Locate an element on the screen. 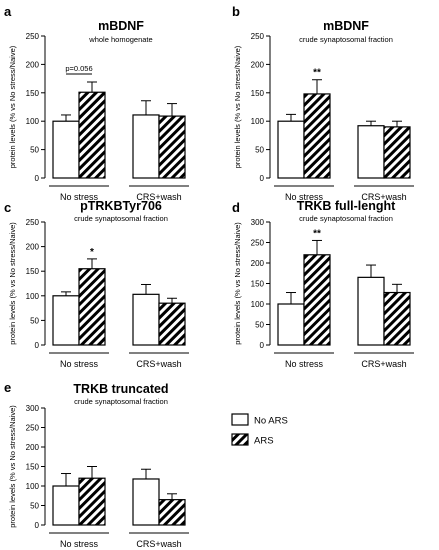  panel-letter: e is located at coordinates (7, 387).